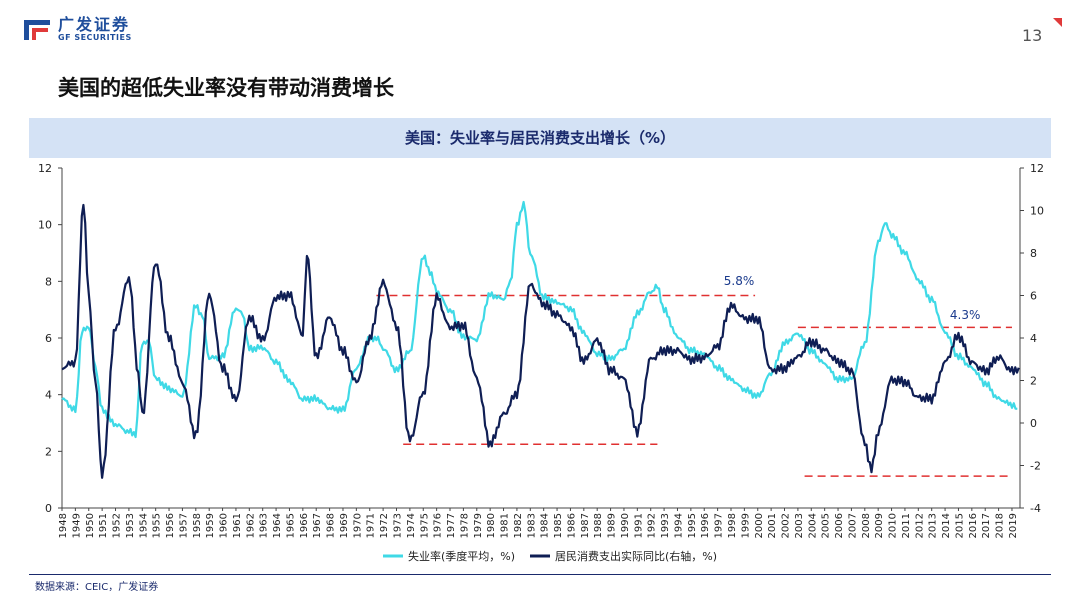  I want to click on x-tick-label: 1967, so click(317, 525).